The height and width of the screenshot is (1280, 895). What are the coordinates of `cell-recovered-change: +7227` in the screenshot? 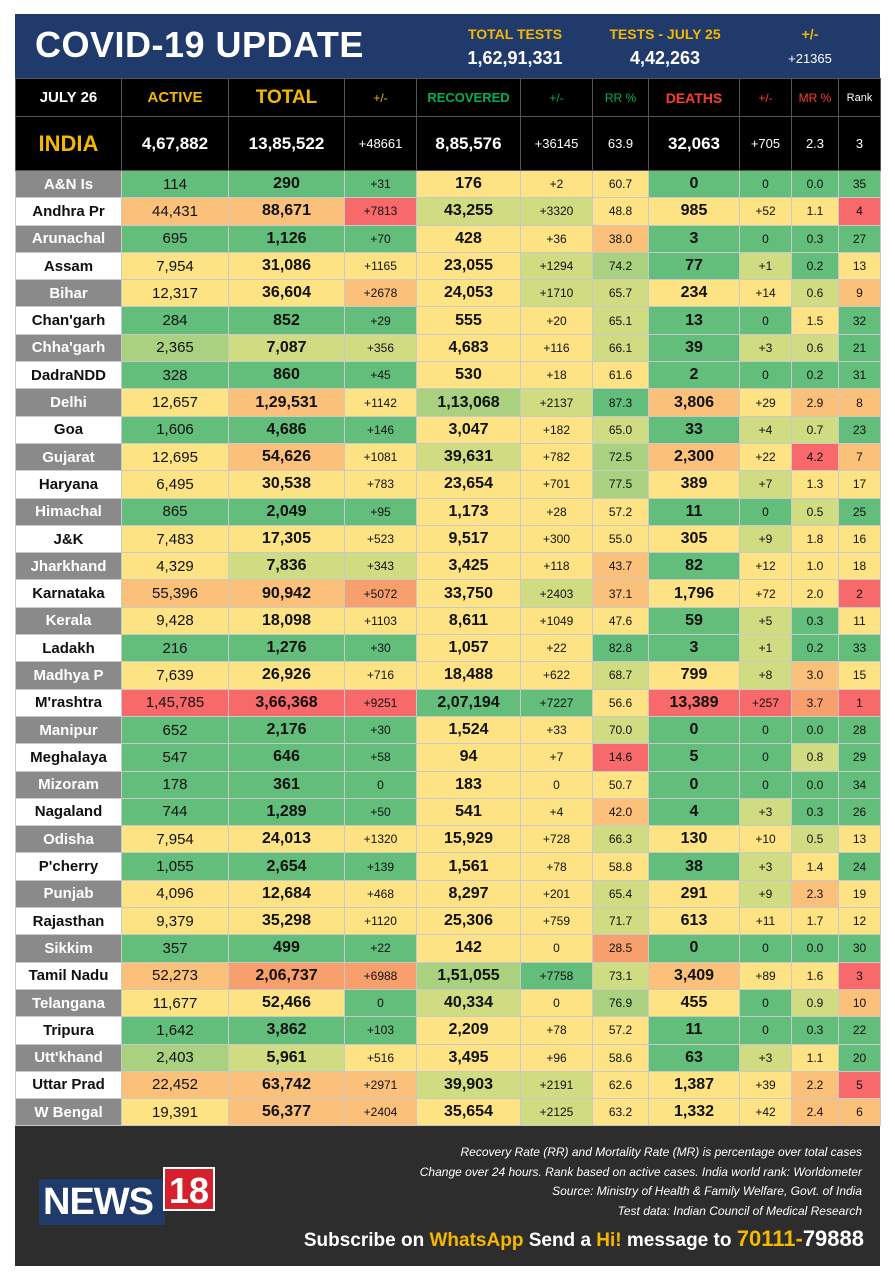 It's located at (556, 702).